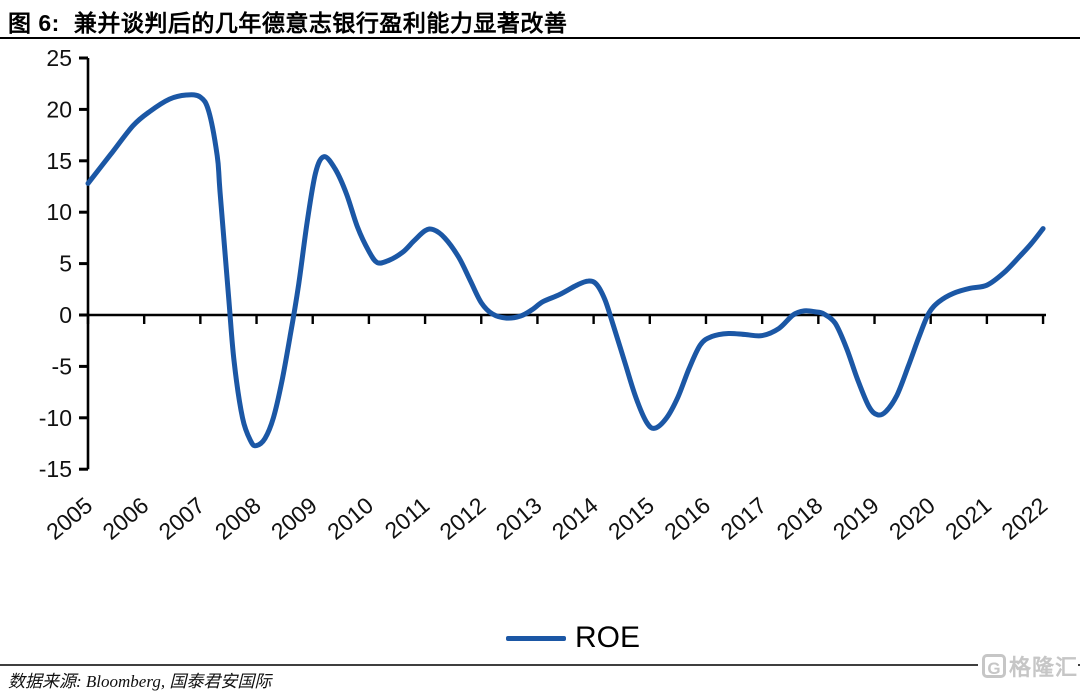 The image size is (1080, 692). What do you see at coordinates (912, 518) in the screenshot?
I see `x-axis-year-label: 2020` at bounding box center [912, 518].